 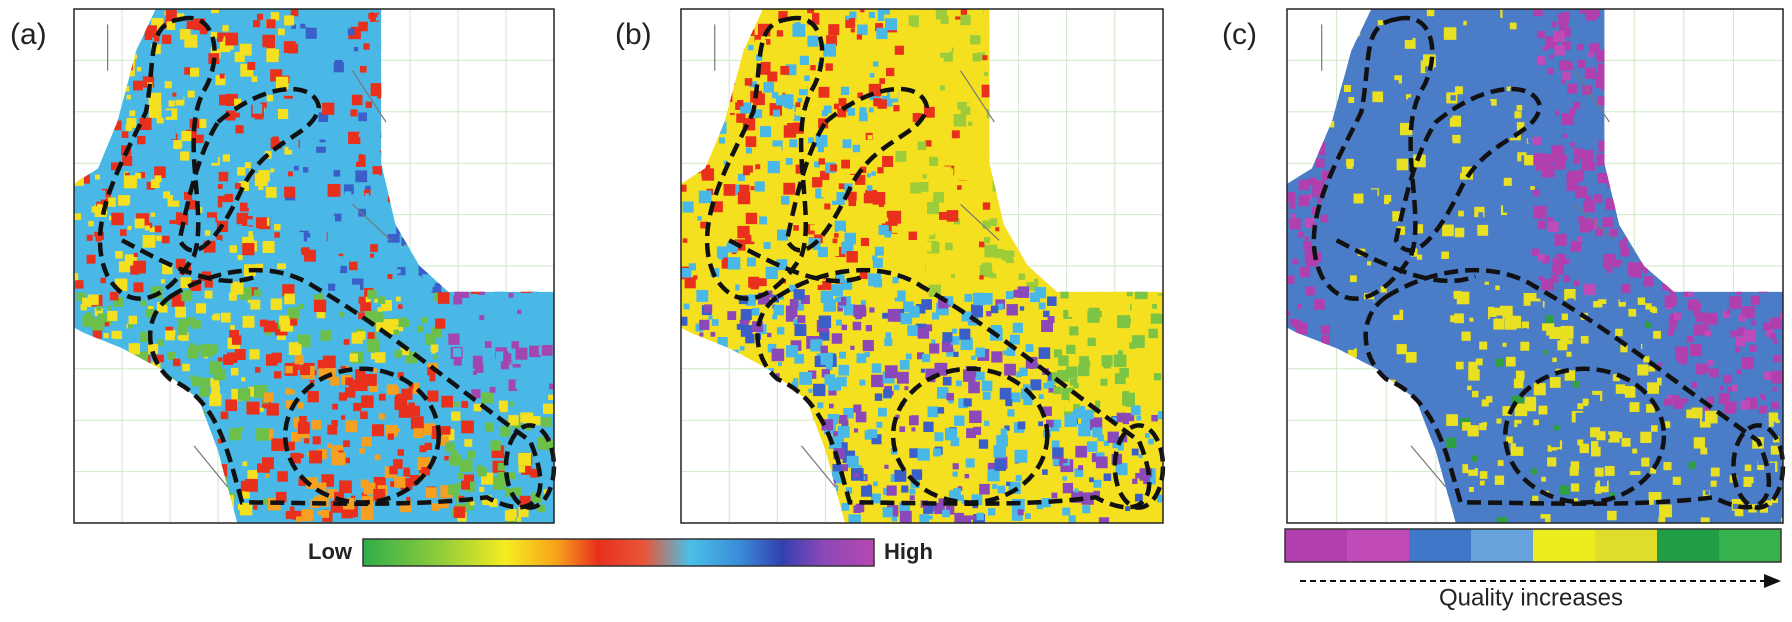 I want to click on quality-colorbar, so click(x=1533, y=545).